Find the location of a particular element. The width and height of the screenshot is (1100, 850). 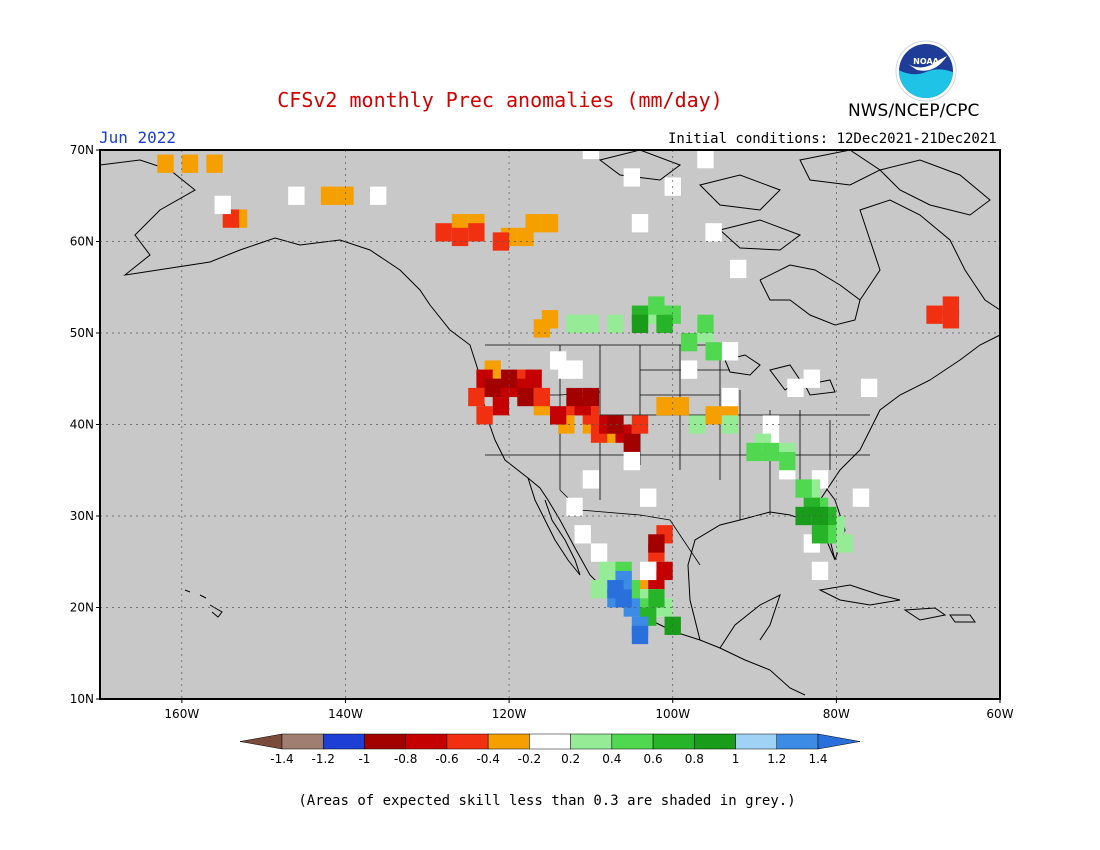

colorbar-label: 0.8 is located at coordinates (694, 759).